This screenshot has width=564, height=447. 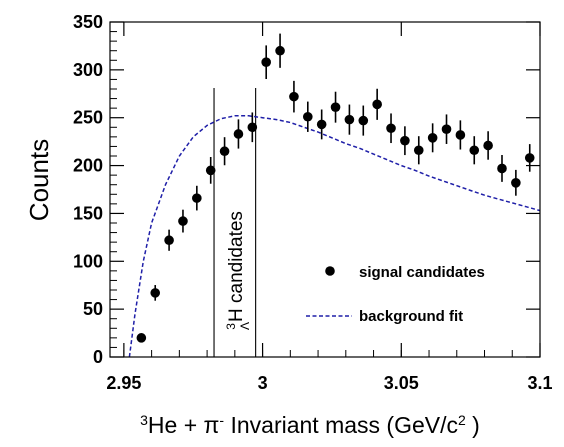 I want to click on y-tick-label: 350, so click(x=88, y=22).